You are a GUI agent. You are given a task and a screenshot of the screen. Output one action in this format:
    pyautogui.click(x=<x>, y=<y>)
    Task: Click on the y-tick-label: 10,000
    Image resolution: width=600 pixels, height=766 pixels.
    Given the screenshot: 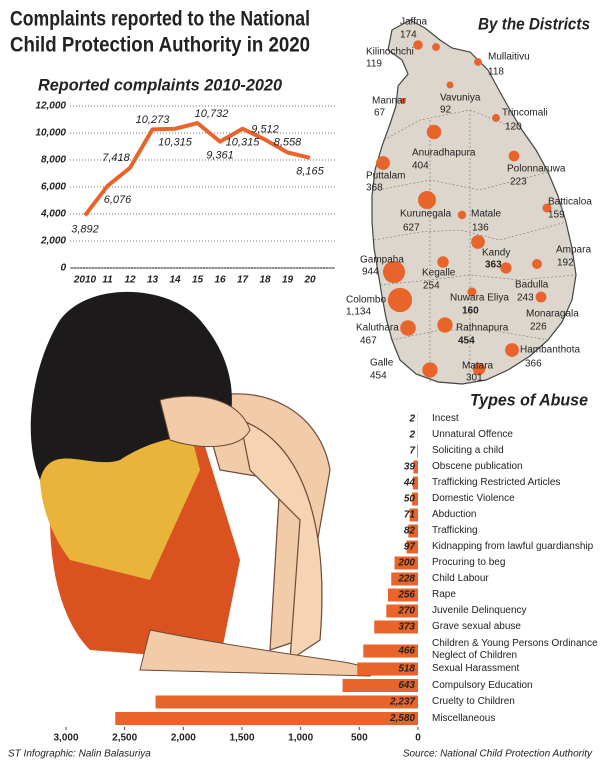 What is the action you would take?
    pyautogui.click(x=50, y=133)
    